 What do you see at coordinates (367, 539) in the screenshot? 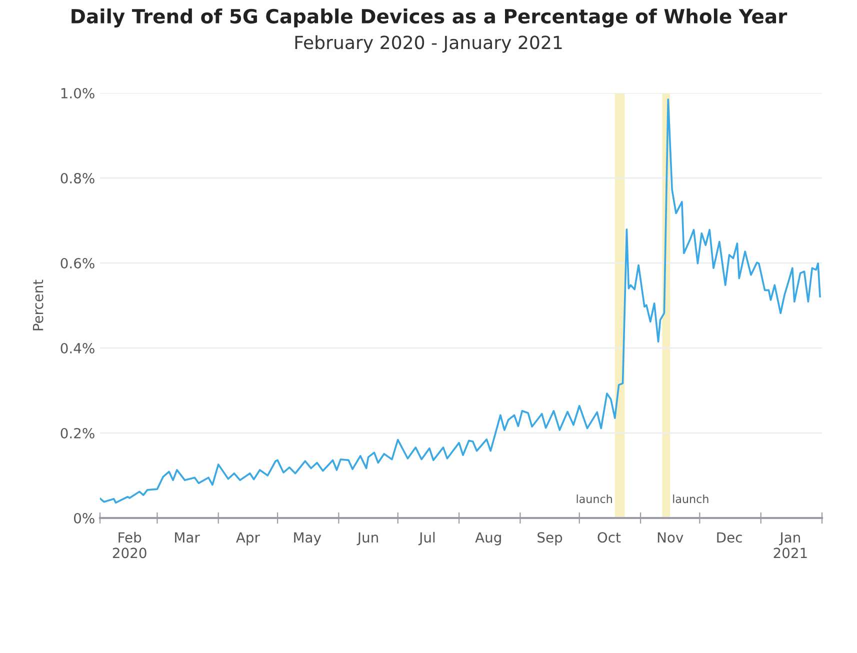
I see `x-tick-label: Jun` at bounding box center [367, 539].